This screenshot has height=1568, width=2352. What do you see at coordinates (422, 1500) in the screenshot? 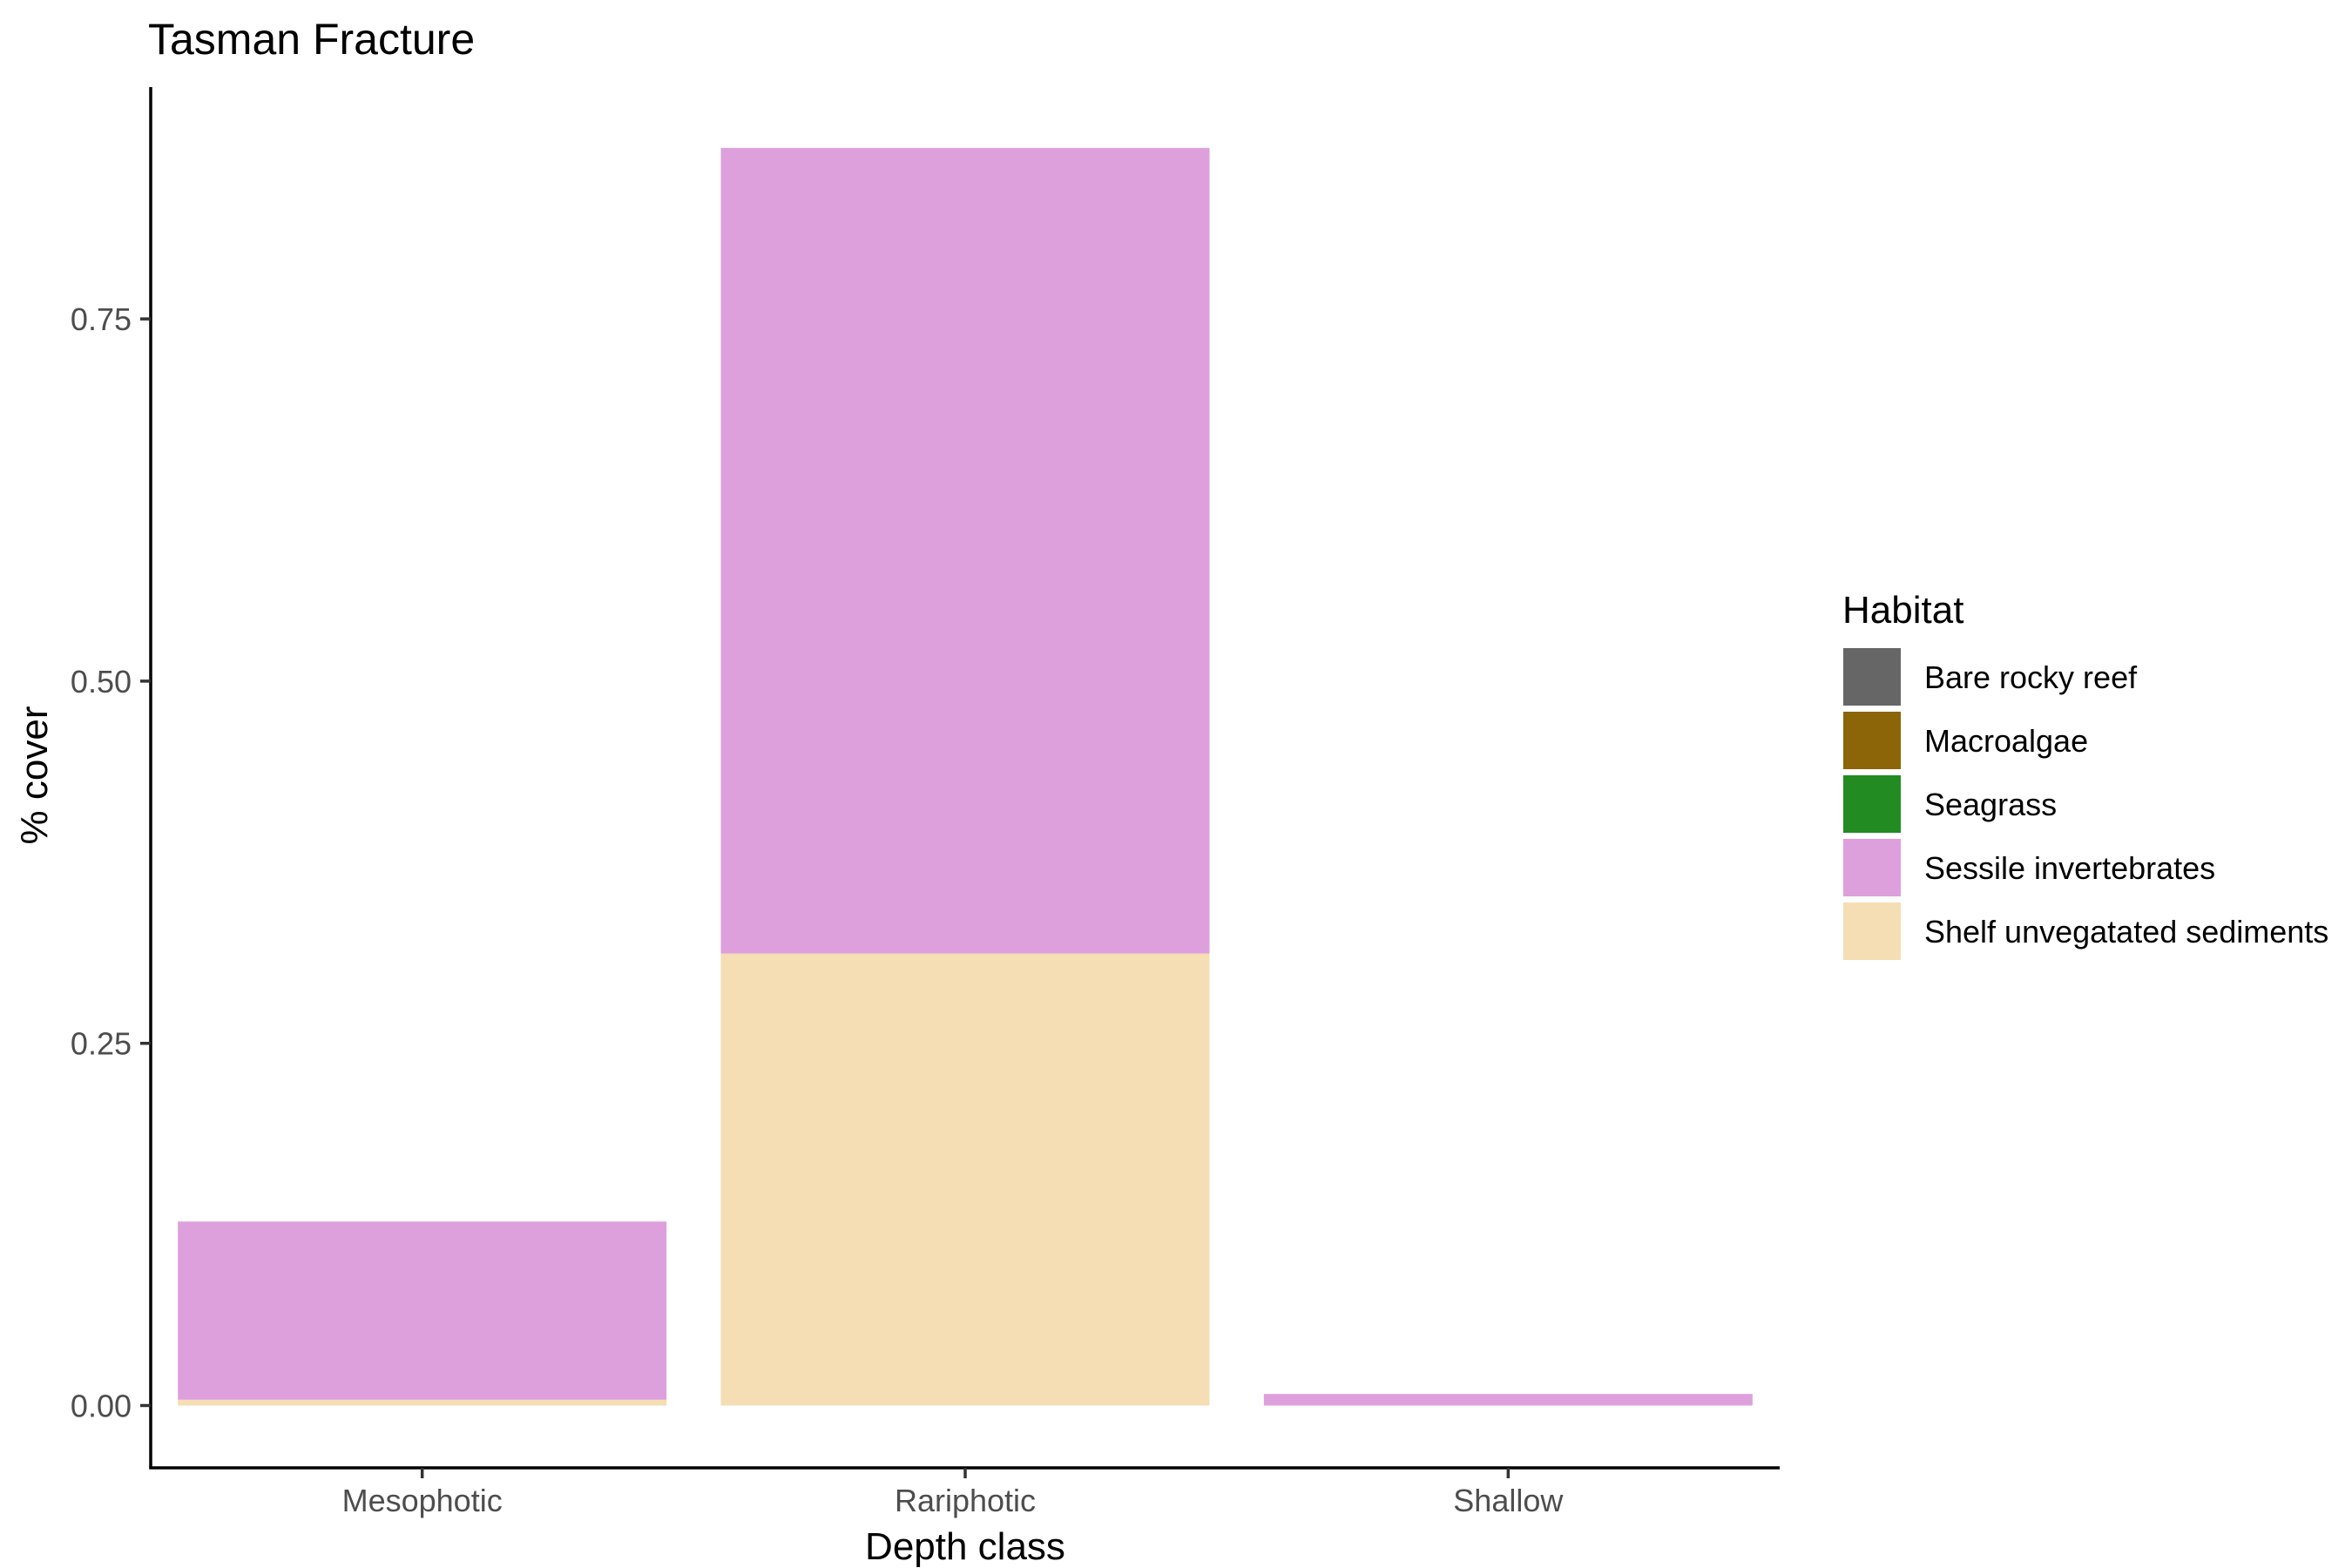
I see `x-tick-label: Mesophotic` at bounding box center [422, 1500].